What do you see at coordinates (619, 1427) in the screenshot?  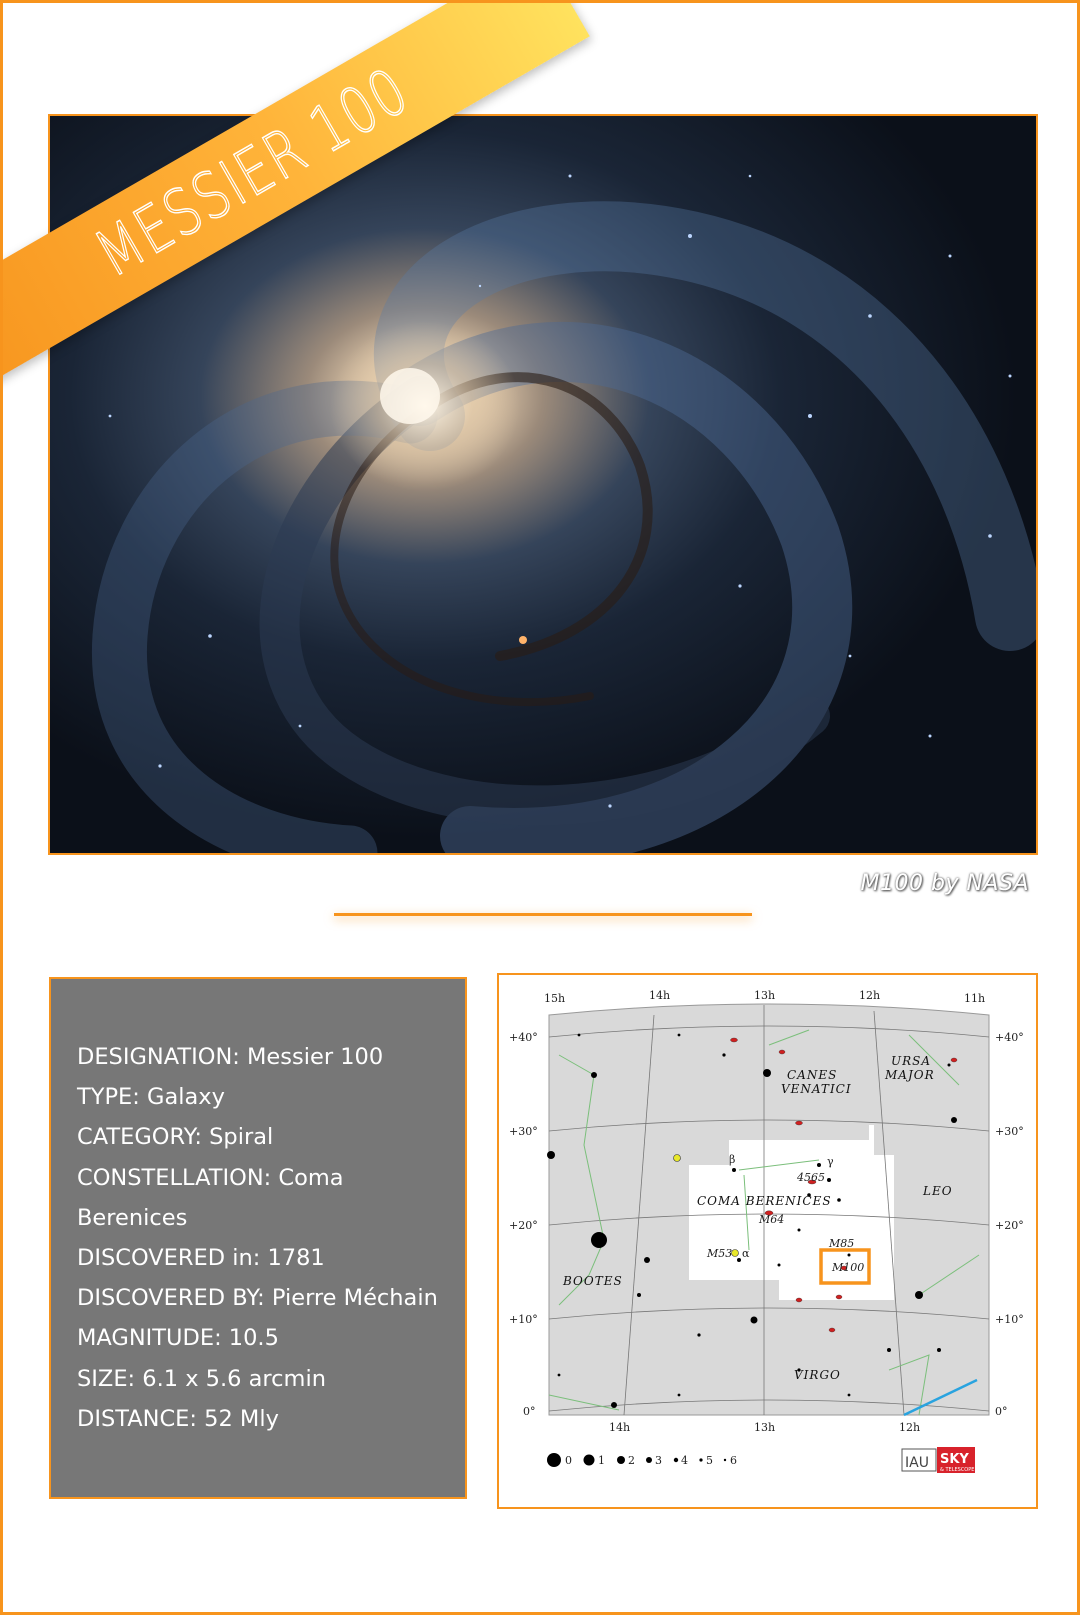 I see `ra-bottom-14: 14h` at bounding box center [619, 1427].